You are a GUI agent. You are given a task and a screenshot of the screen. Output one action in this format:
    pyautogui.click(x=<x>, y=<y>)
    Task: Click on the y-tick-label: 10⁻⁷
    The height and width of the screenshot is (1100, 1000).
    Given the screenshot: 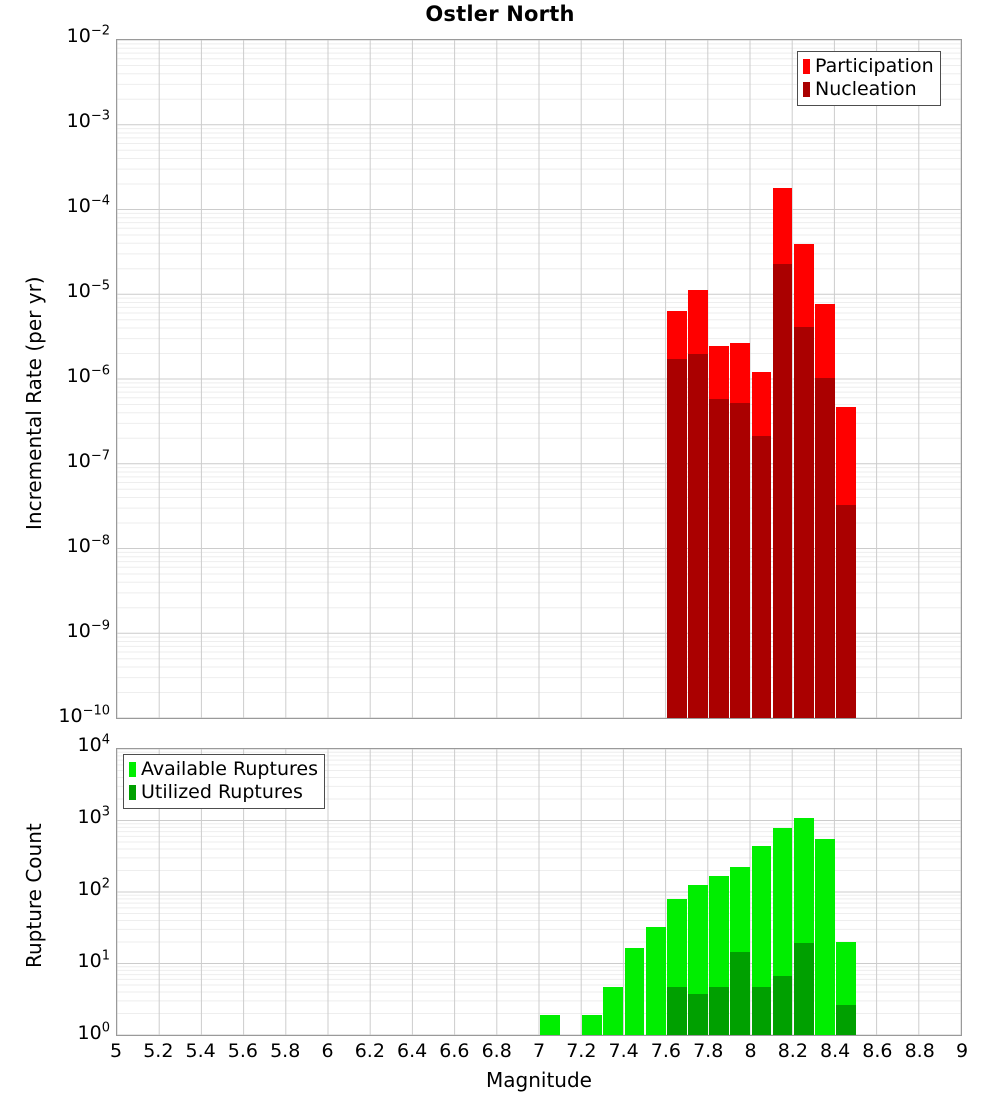 What is the action you would take?
    pyautogui.click(x=88, y=460)
    